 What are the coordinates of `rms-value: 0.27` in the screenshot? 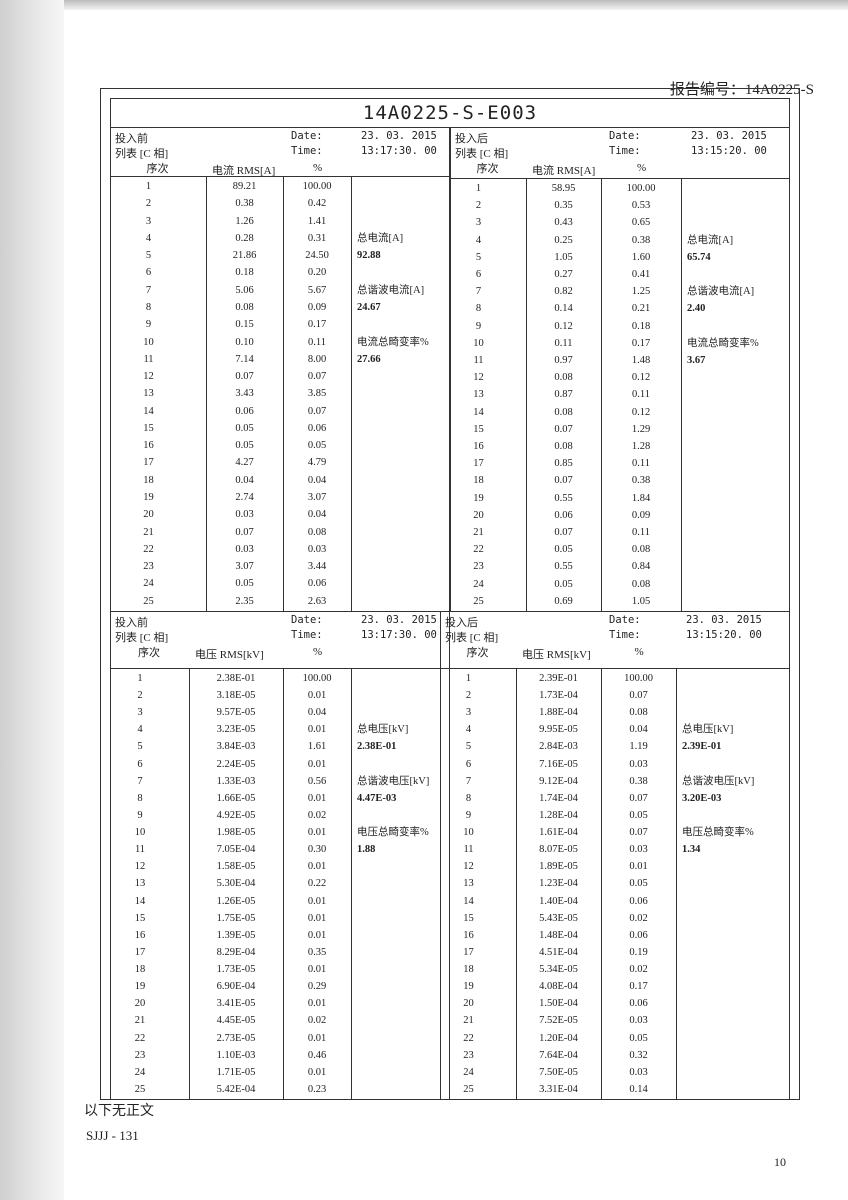 It's located at (563, 274).